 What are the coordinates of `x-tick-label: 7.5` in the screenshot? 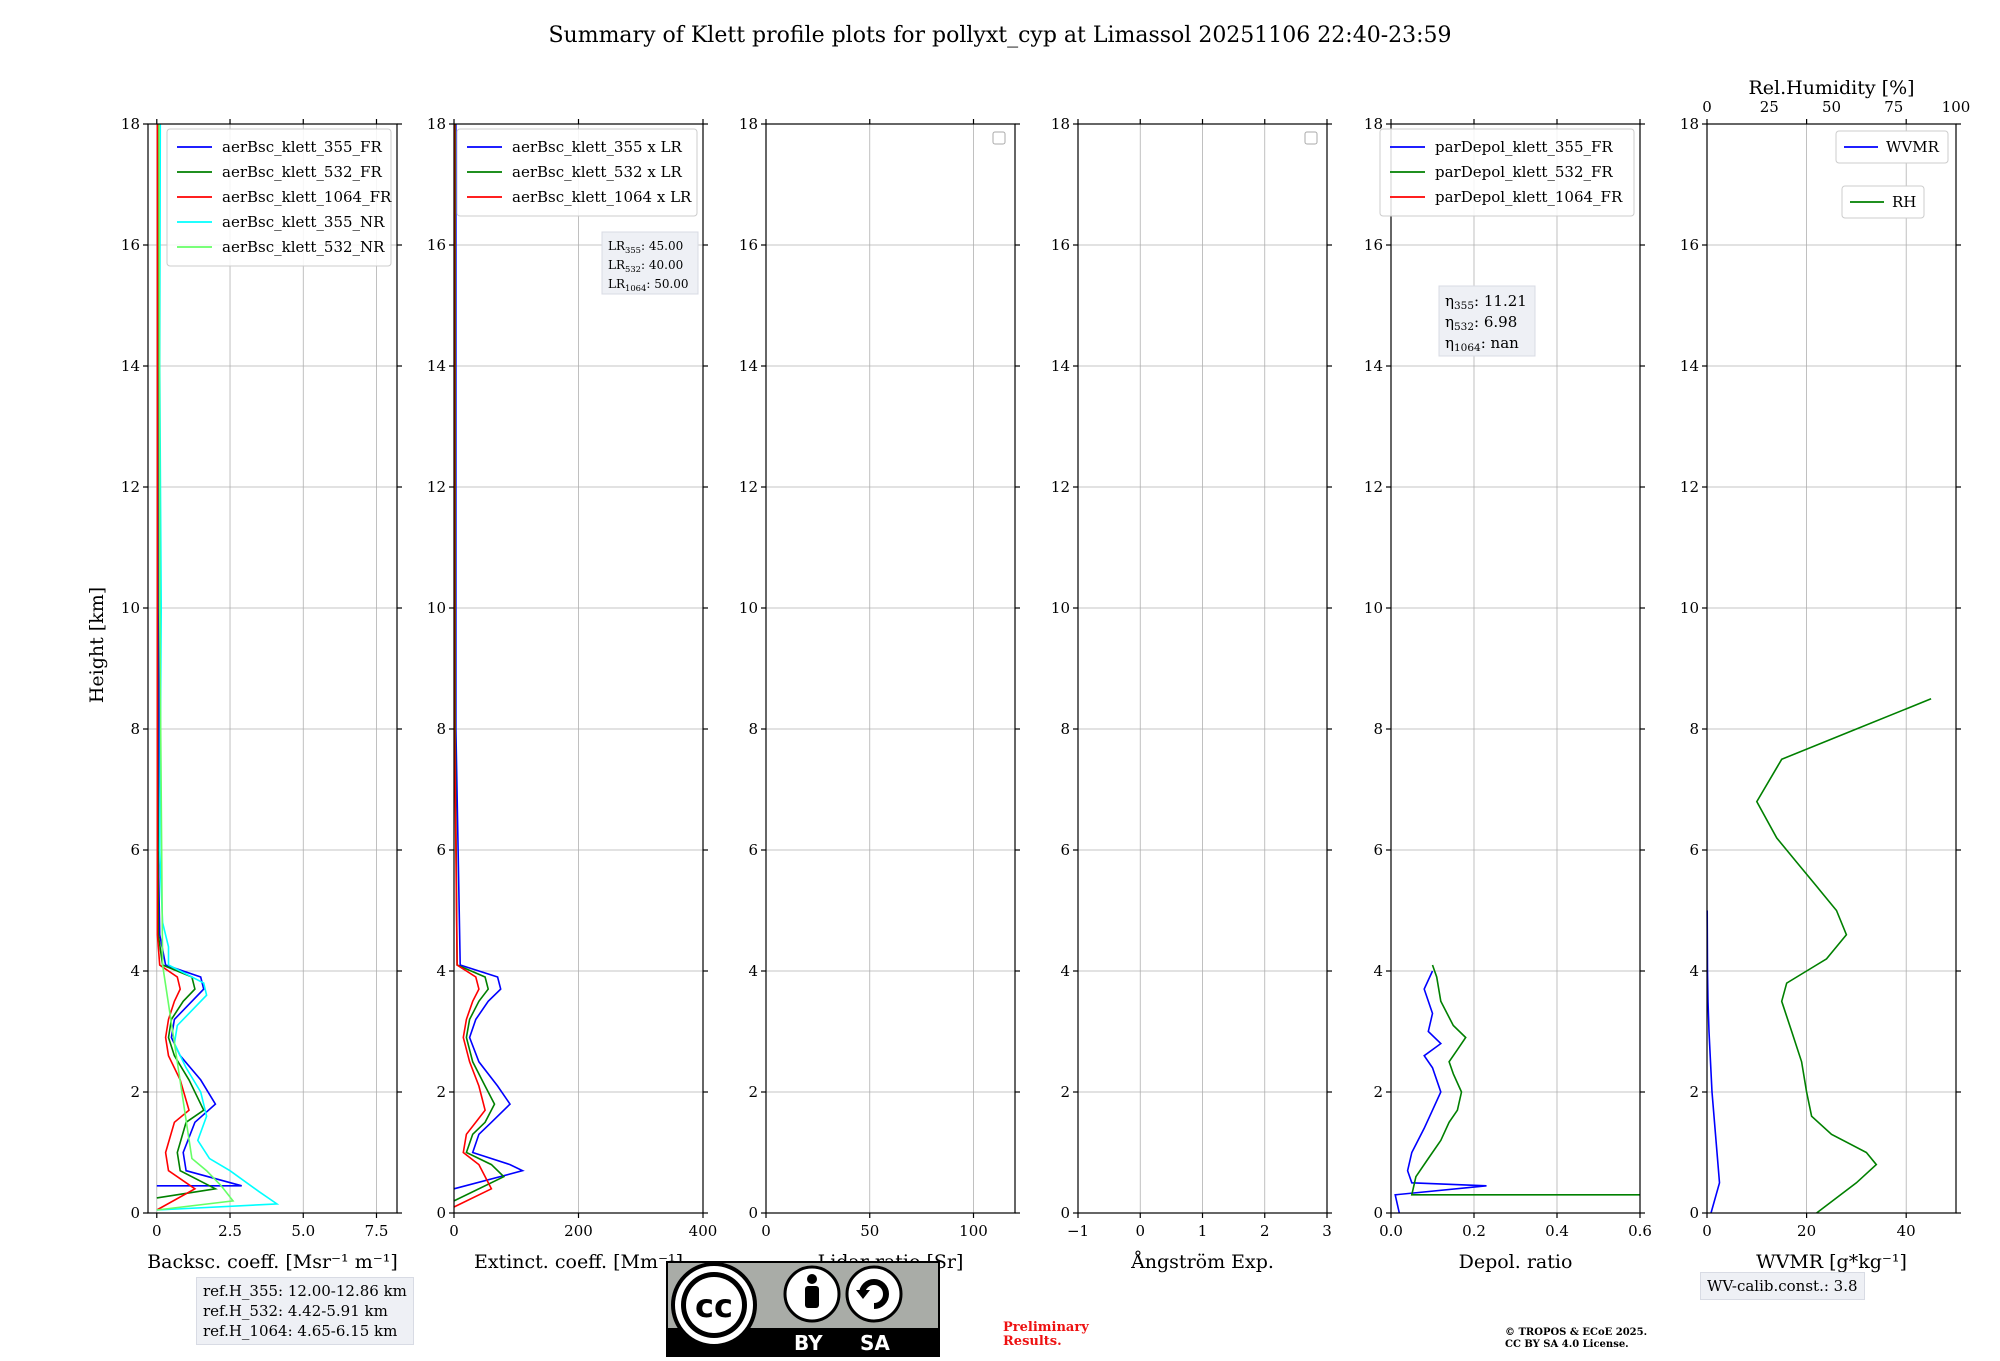 It's located at (377, 1231).